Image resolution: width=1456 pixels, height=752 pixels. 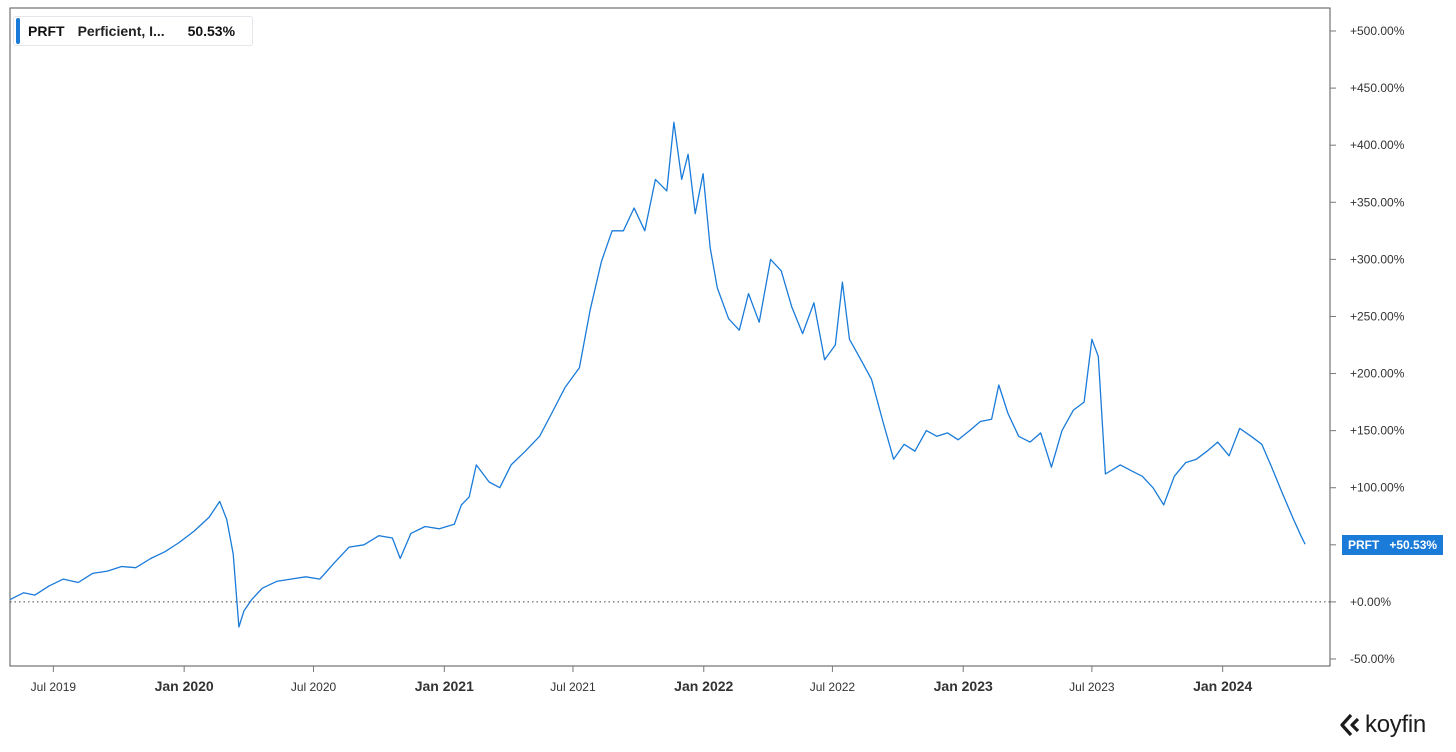 I want to click on x-tick-label-8: Jul 2023, so click(x=1092, y=687).